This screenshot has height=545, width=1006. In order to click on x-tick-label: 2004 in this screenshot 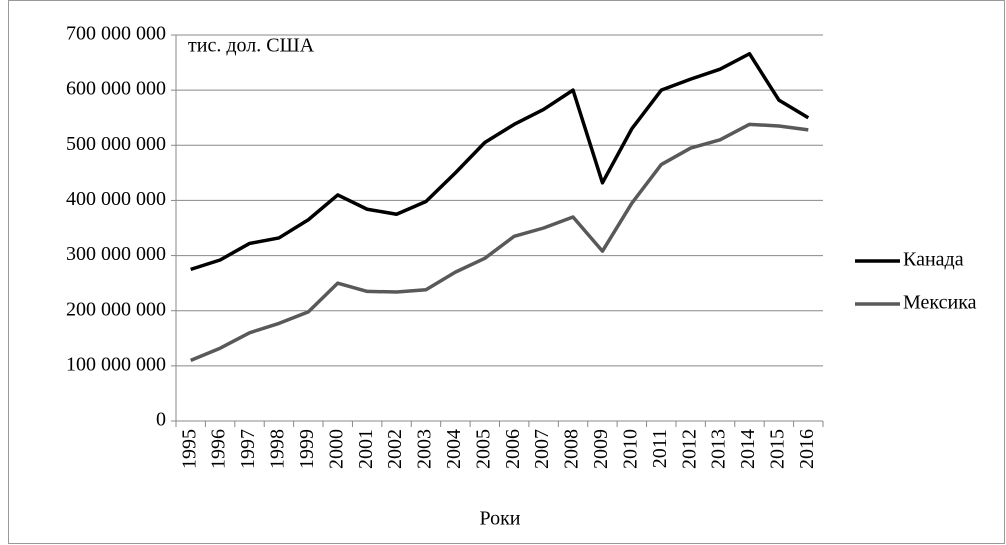, I will do `click(454, 449)`.